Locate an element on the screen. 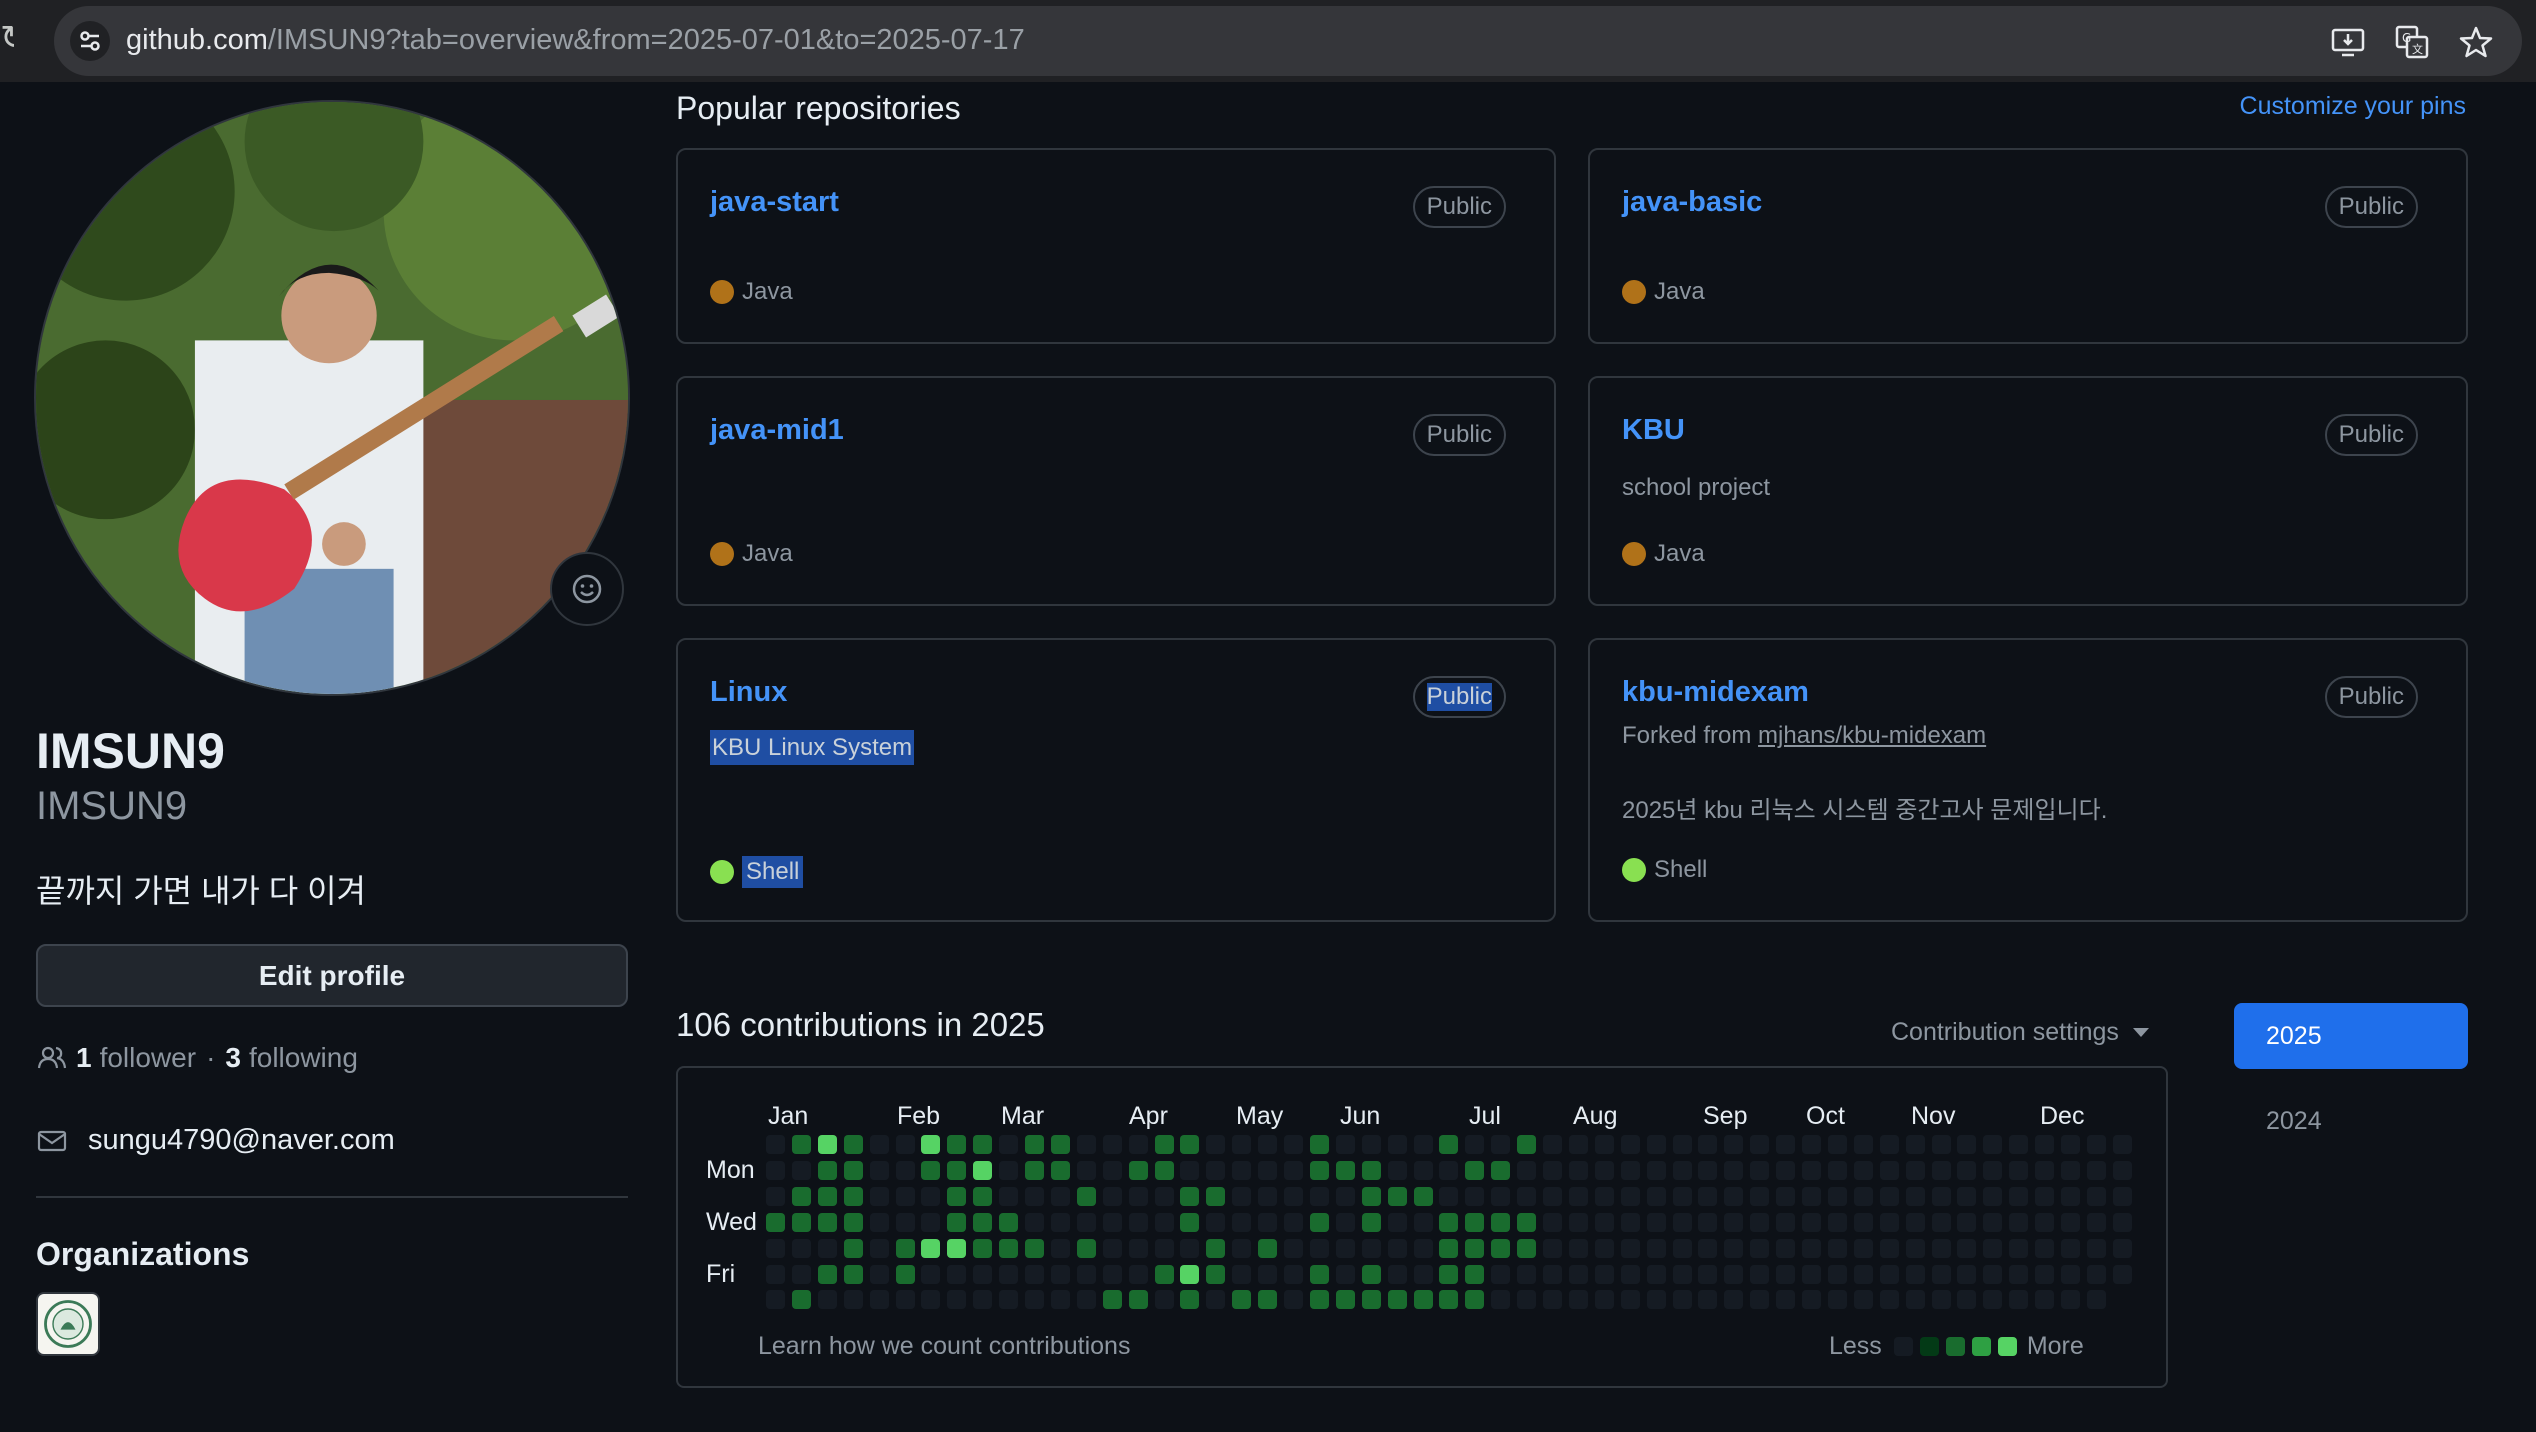 The image size is (2536, 1432). site-info-icon is located at coordinates (90, 41).